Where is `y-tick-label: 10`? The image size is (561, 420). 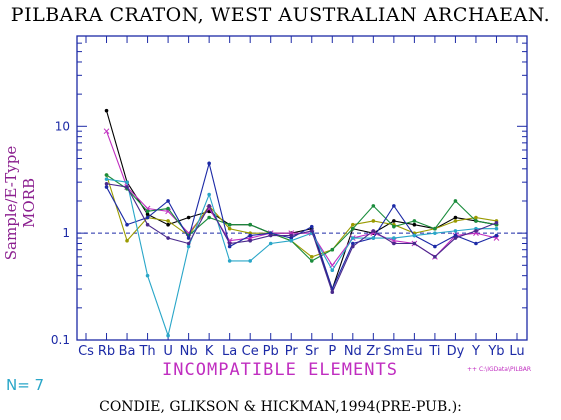
y-tick-label: 10 is located at coordinates (62, 126).